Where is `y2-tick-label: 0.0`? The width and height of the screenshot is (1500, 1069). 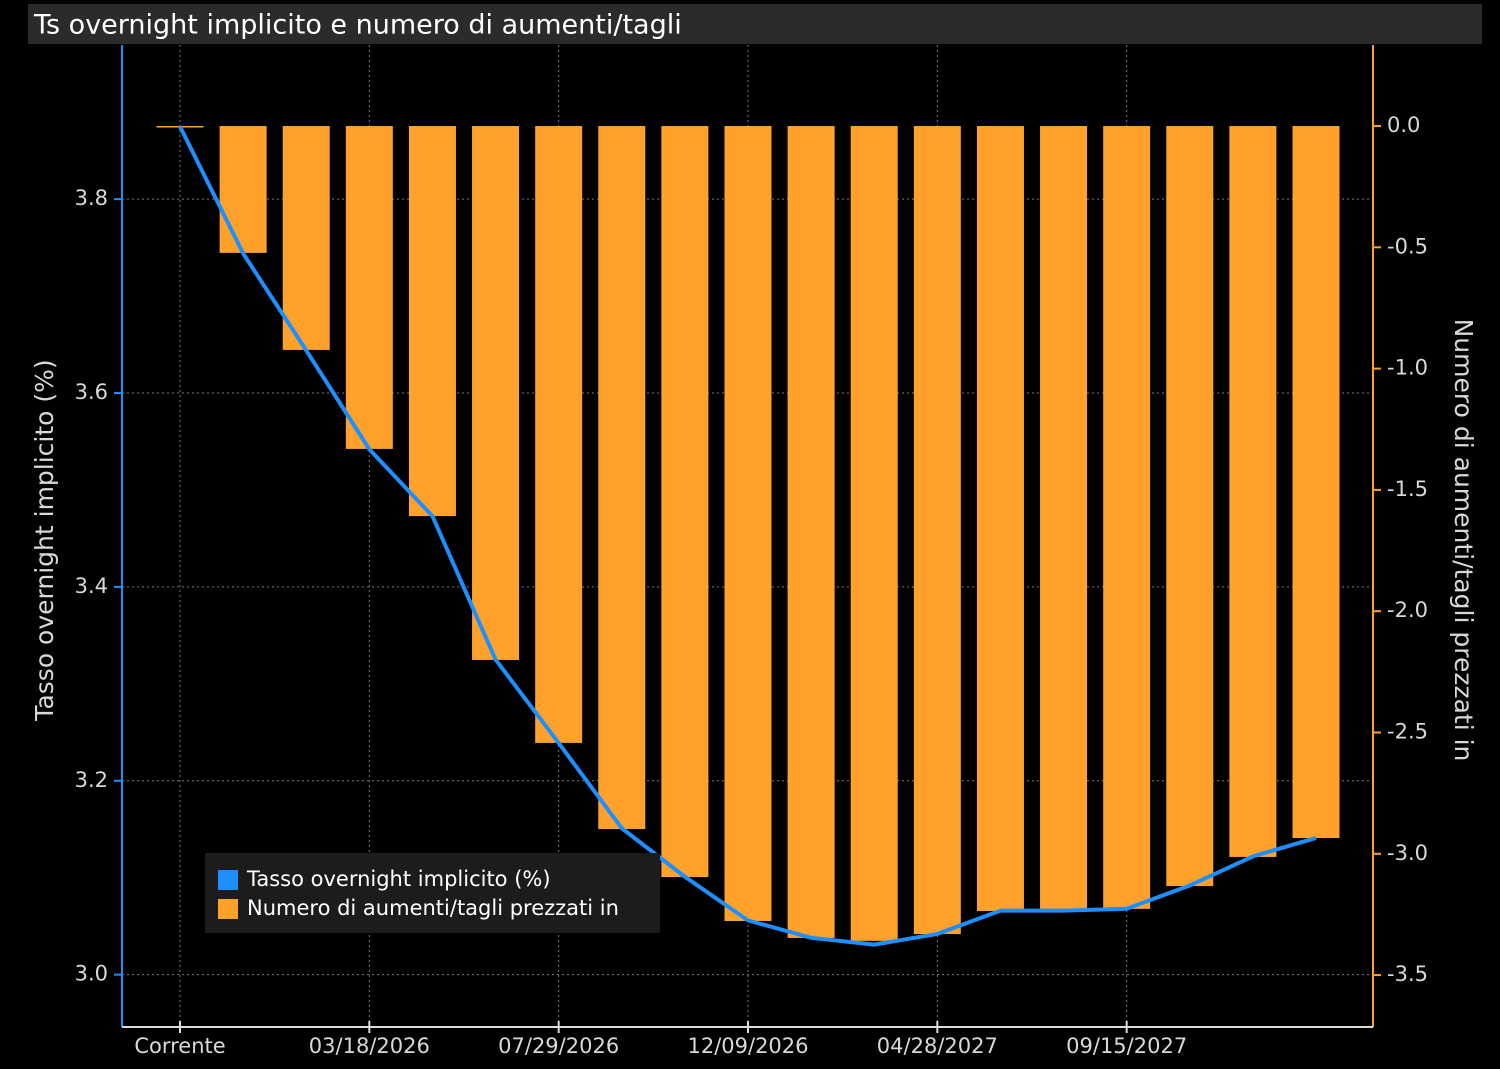
y2-tick-label: 0.0 is located at coordinates (1403, 125).